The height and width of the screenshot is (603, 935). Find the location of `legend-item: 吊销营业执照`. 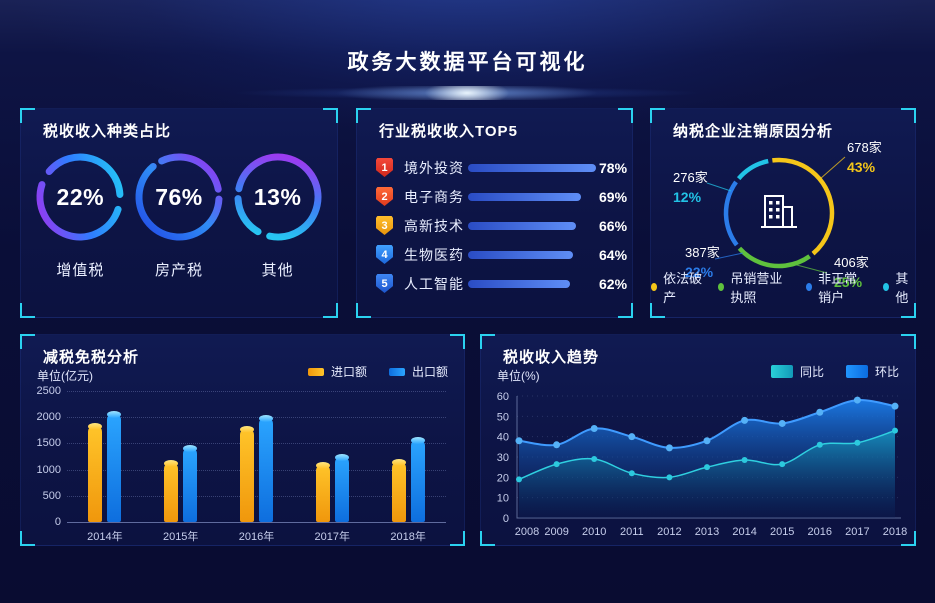

legend-item: 吊销营业执照 is located at coordinates (754, 287).